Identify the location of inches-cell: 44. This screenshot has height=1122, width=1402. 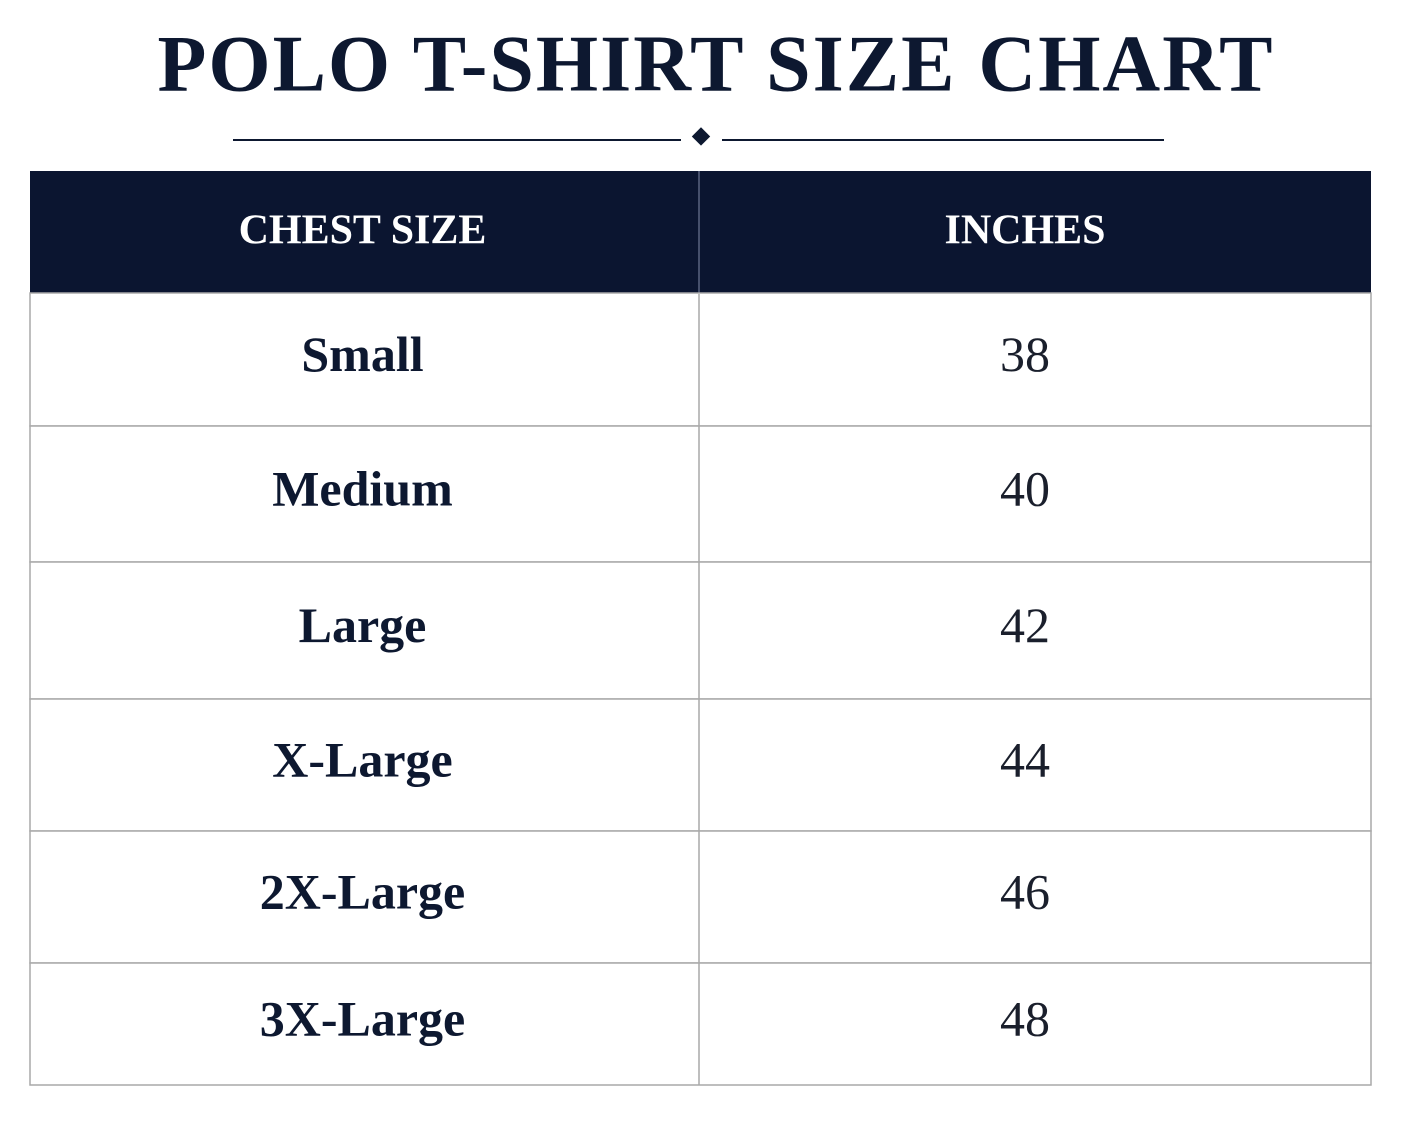
(1025, 759).